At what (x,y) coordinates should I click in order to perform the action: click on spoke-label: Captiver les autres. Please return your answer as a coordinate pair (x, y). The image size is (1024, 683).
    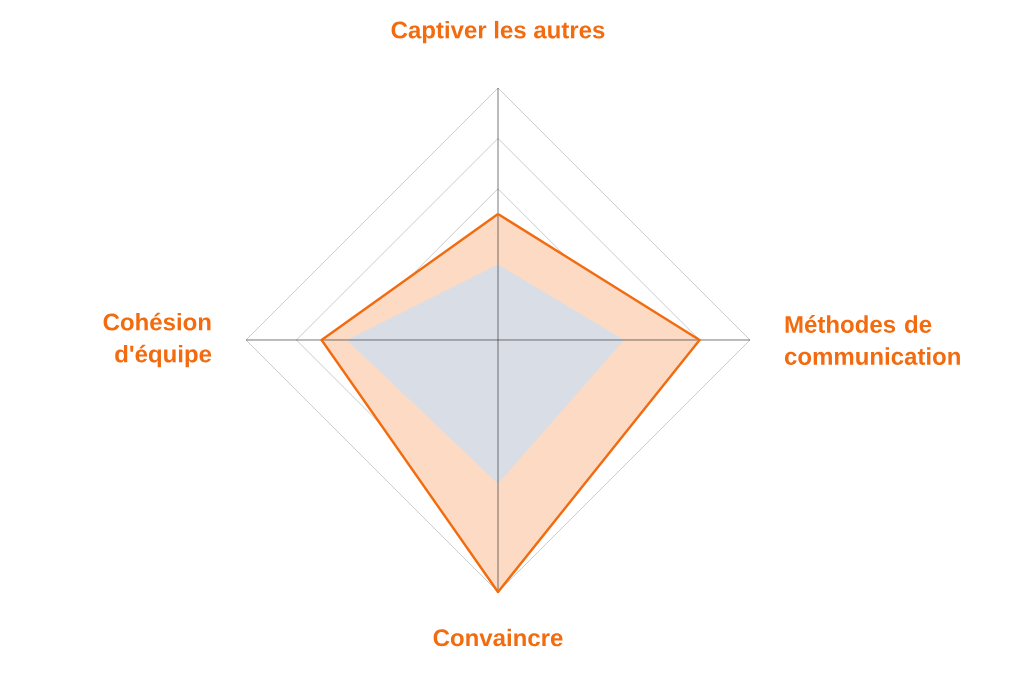
    Looking at the image, I should click on (498, 32).